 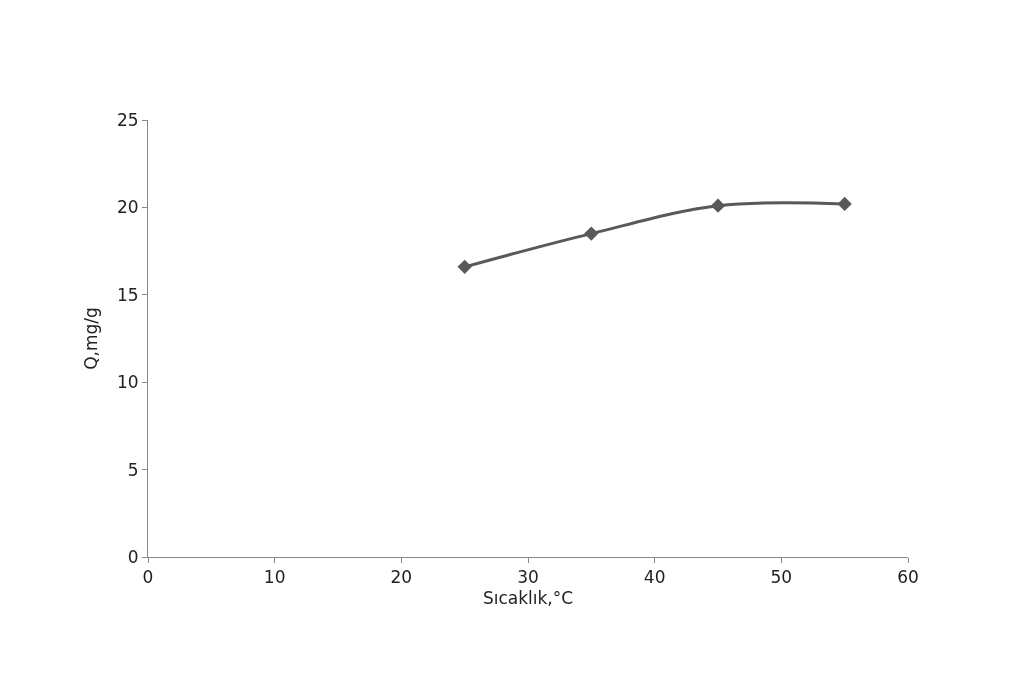 What do you see at coordinates (781, 577) in the screenshot?
I see `x-tick-label: 50` at bounding box center [781, 577].